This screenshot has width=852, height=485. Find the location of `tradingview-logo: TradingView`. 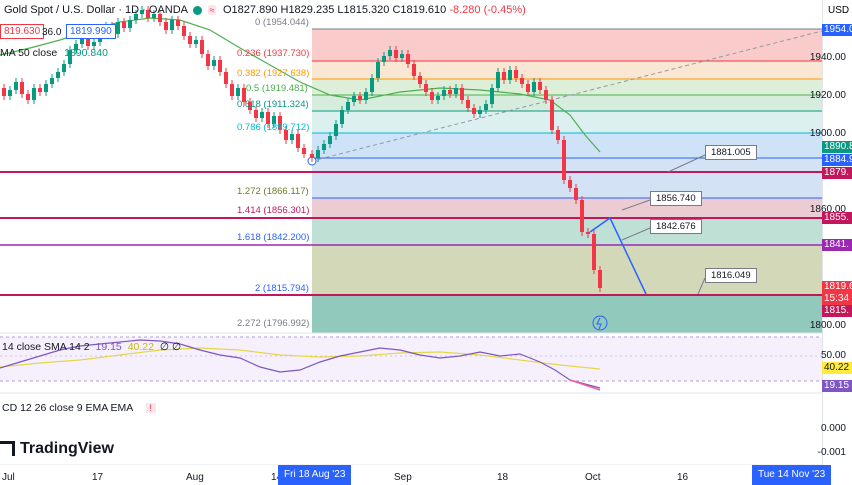

tradingview-logo: TradingView is located at coordinates (57, 449).